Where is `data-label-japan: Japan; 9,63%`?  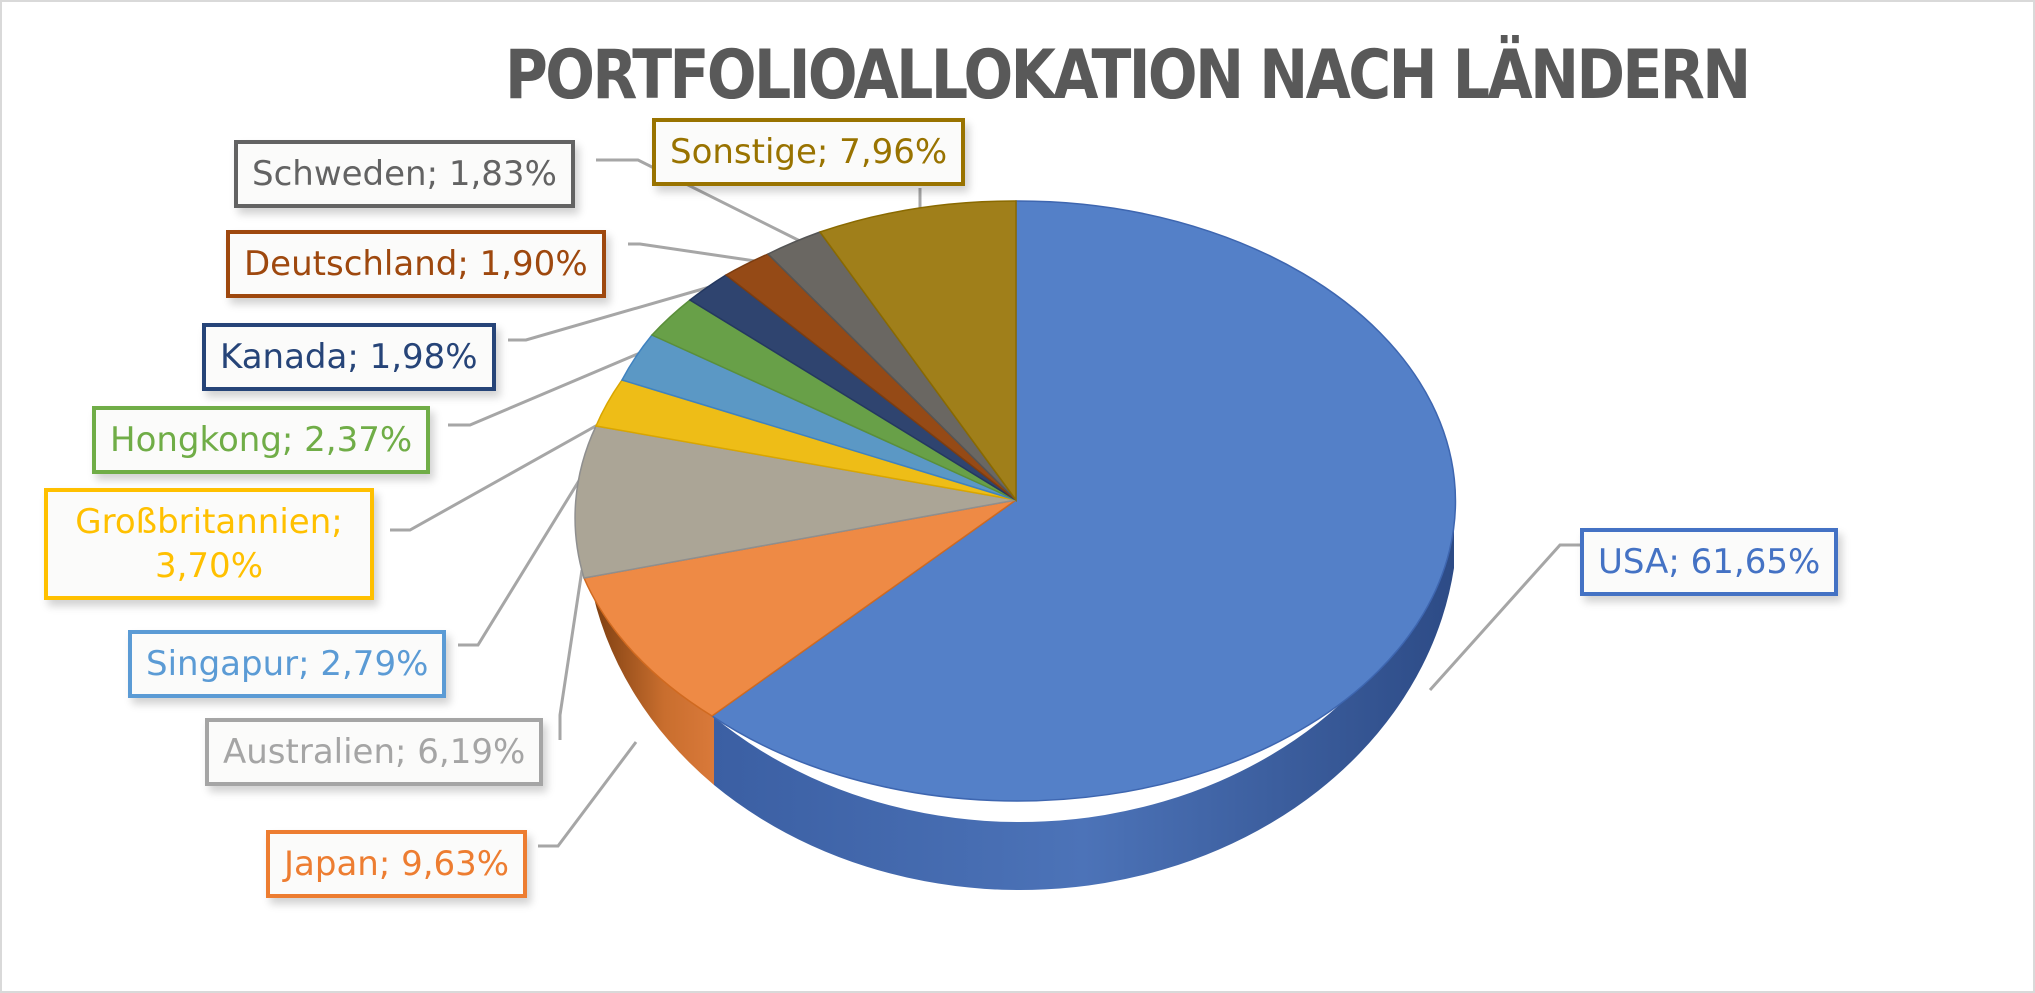
data-label-japan: Japan; 9,63% is located at coordinates (397, 864).